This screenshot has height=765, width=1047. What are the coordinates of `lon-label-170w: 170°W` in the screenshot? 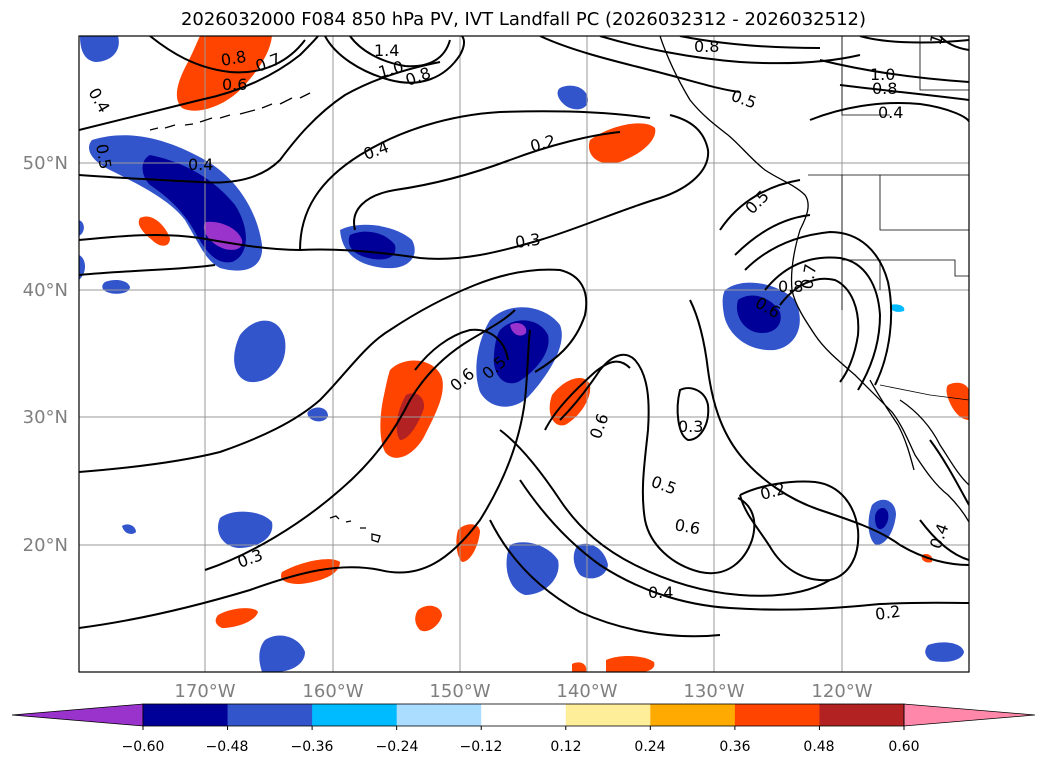 It's located at (204, 691).